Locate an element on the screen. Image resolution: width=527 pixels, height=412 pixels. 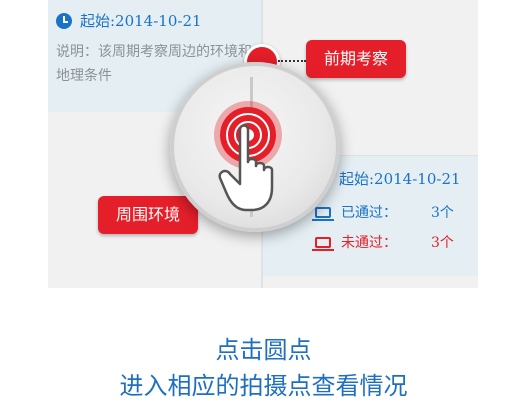
top-period-card: 起始:2014-10-21 说明：该周期考察周边的环境和地理条件 is located at coordinates (155, 56).